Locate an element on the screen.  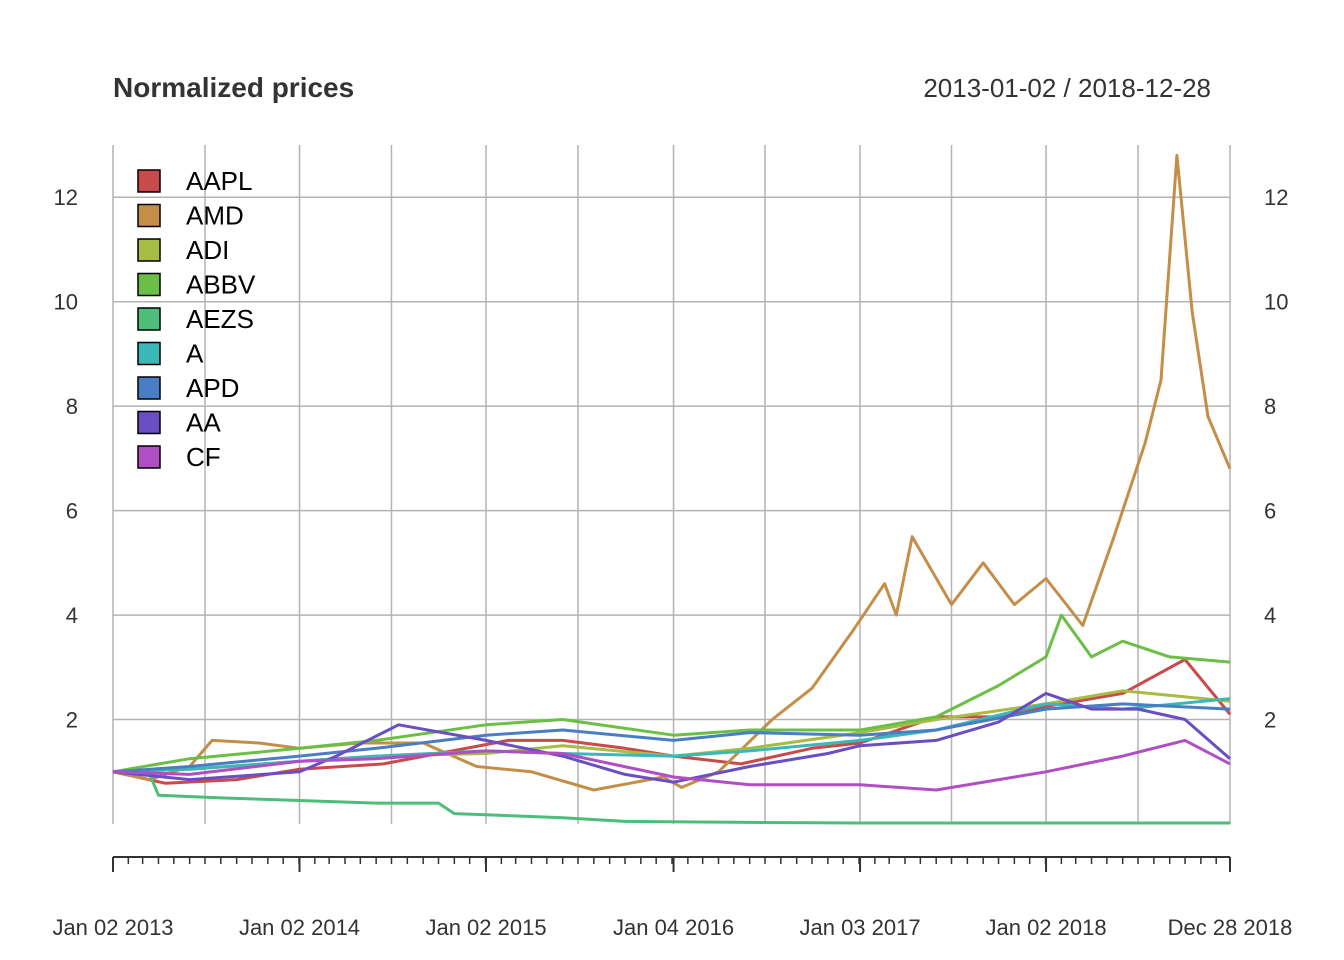
y-tick-label-right: 2 is located at coordinates (1270, 720).